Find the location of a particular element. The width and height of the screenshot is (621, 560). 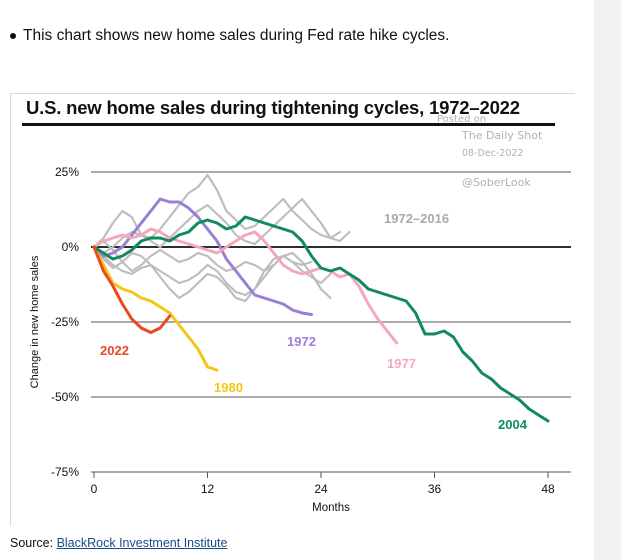

x-tick-label: 24 is located at coordinates (321, 489).